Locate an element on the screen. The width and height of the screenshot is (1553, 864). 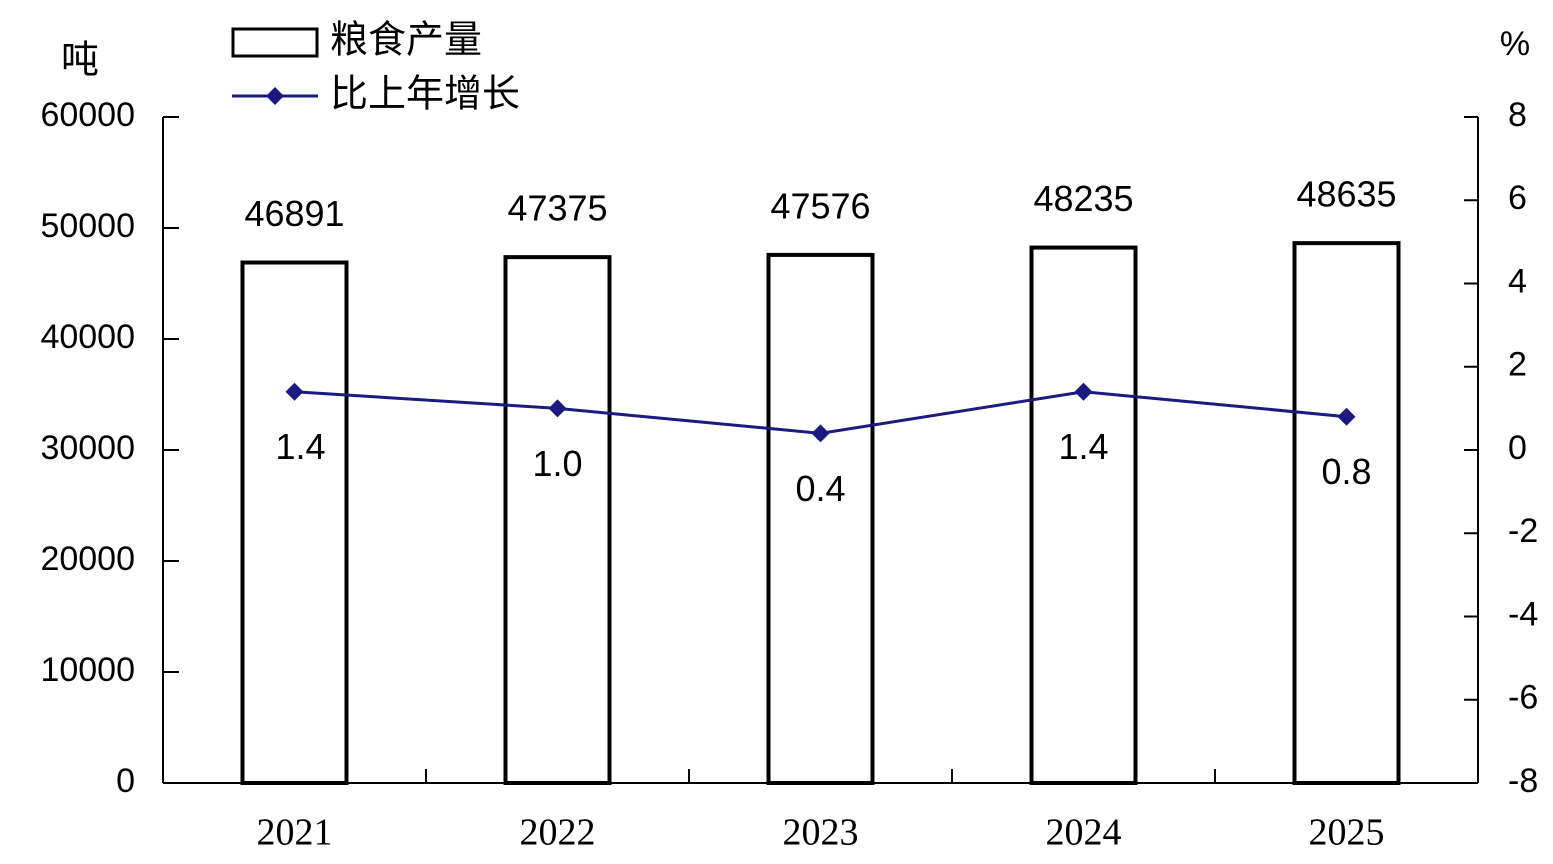
bar-value-label: 48635 is located at coordinates (1346, 194).